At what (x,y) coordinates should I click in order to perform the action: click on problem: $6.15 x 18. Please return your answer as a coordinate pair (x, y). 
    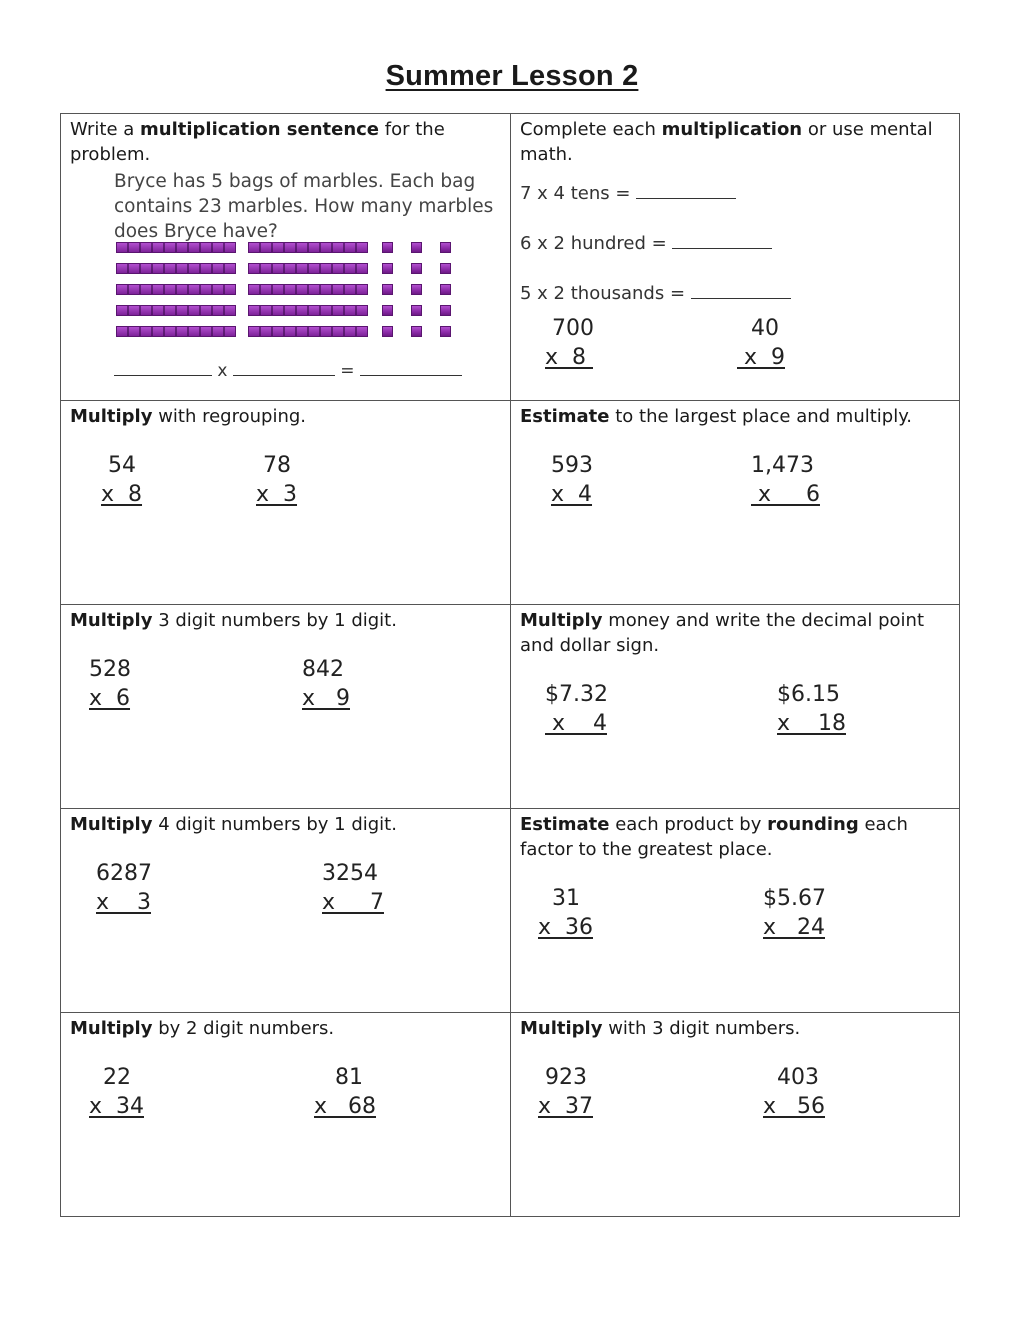
    Looking at the image, I should click on (811, 709).